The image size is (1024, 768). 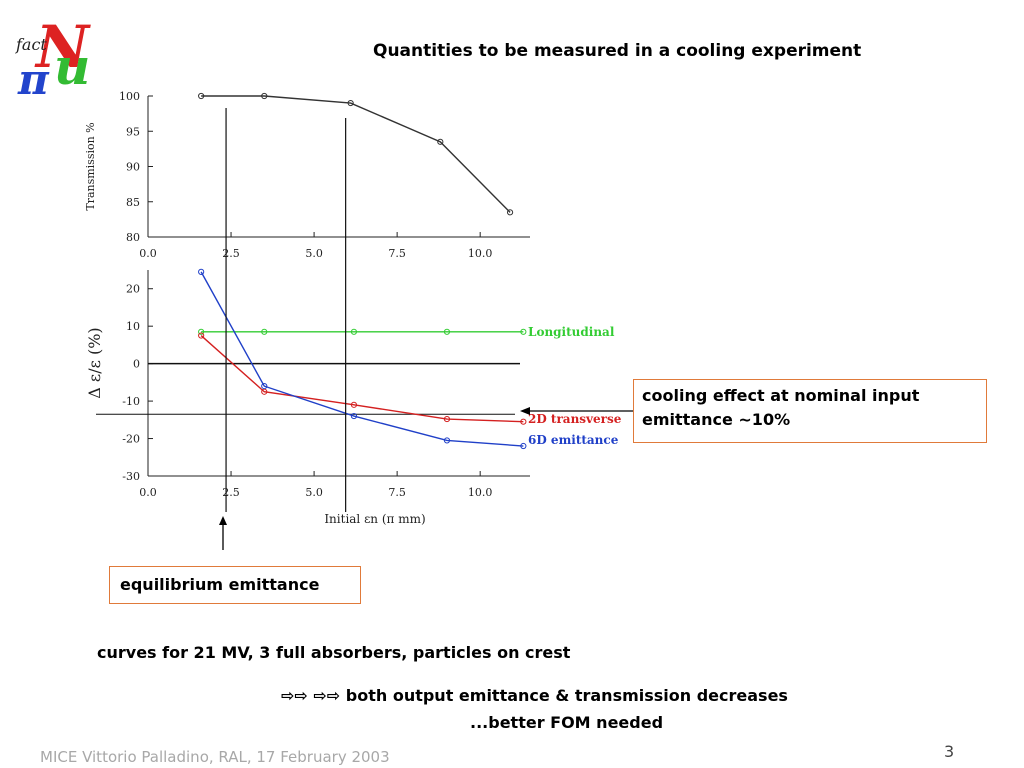 I want to click on y-tick-label: -20, so click(x=131, y=439).